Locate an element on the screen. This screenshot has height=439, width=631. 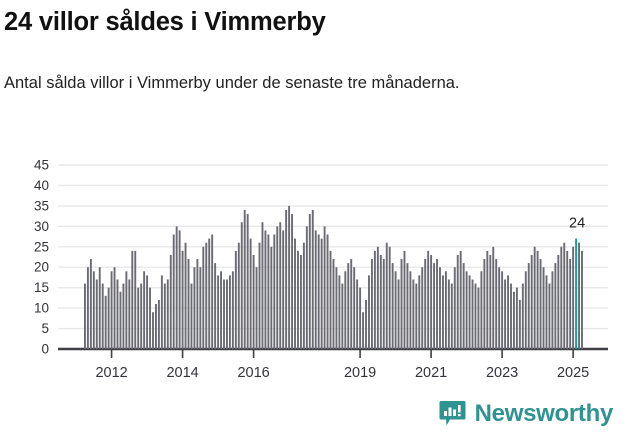
brand-name: Newsworthy is located at coordinates (544, 413).